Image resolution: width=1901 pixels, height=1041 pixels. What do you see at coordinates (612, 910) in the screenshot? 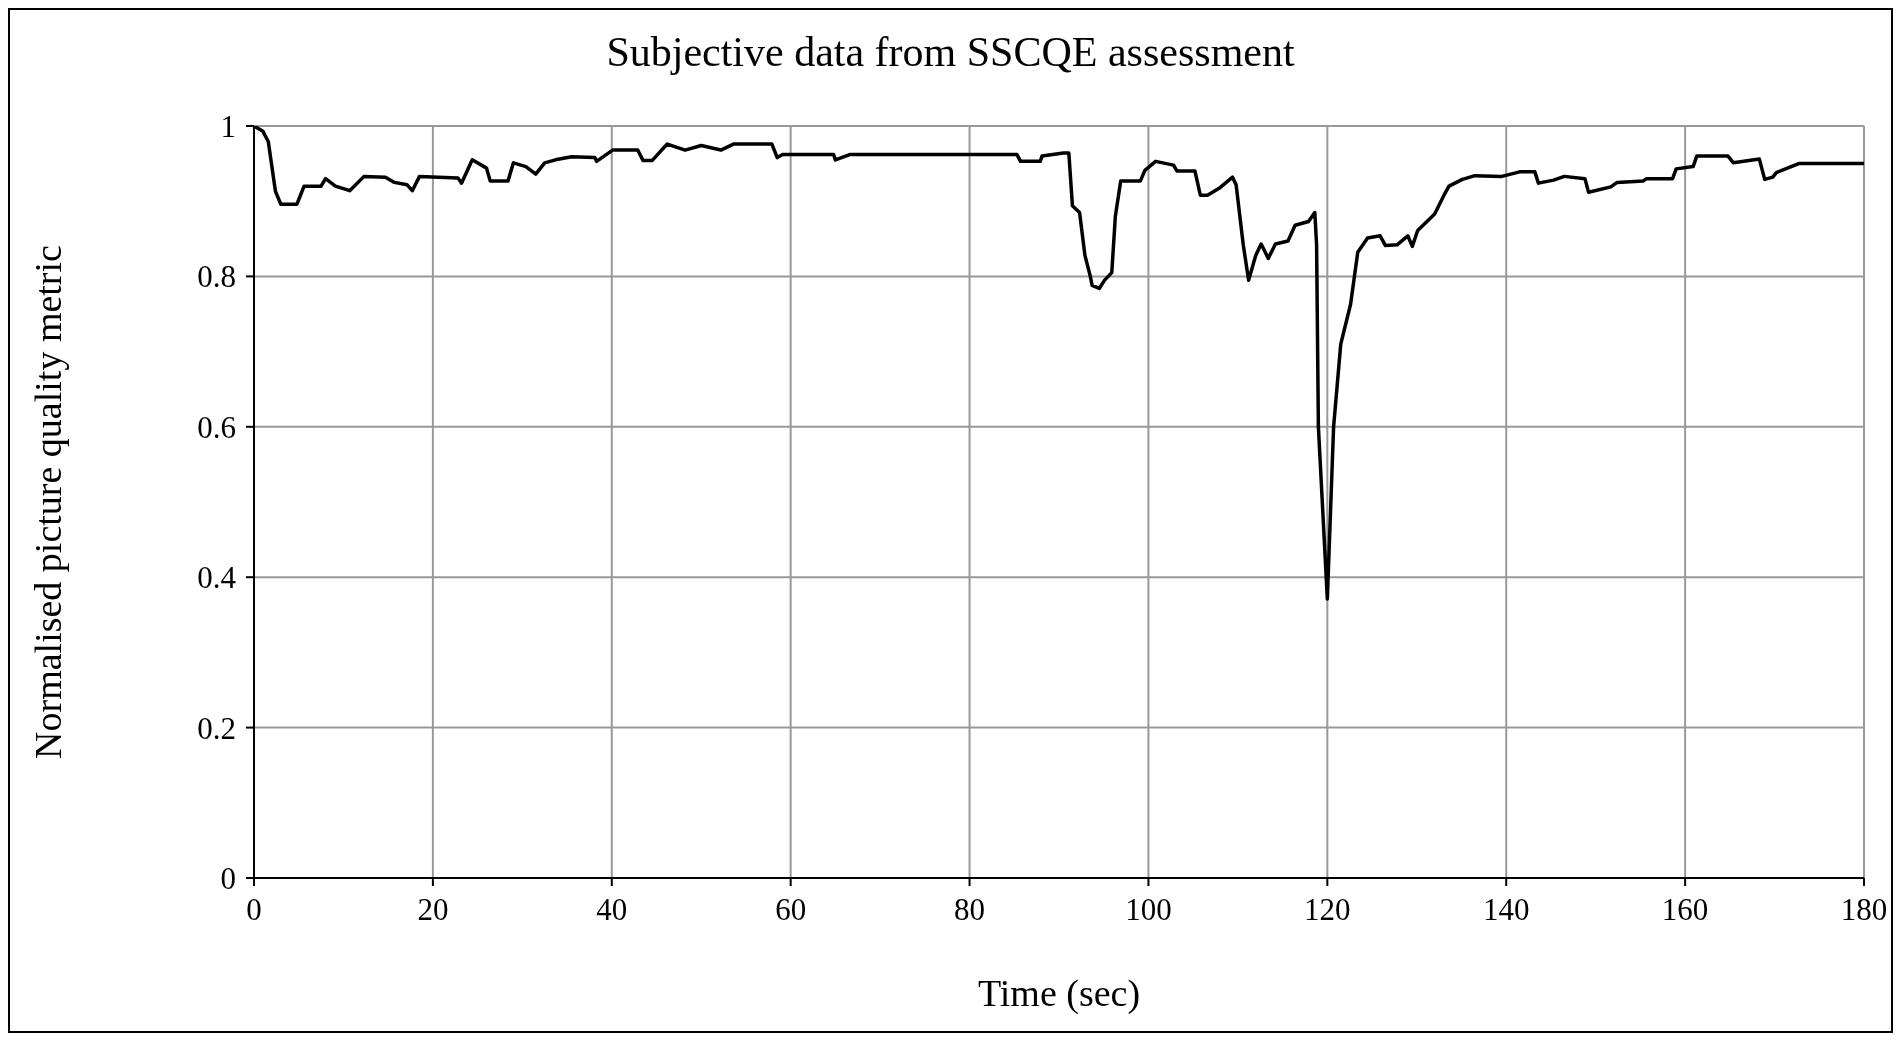
I see `x-tick-label: 40` at bounding box center [612, 910].